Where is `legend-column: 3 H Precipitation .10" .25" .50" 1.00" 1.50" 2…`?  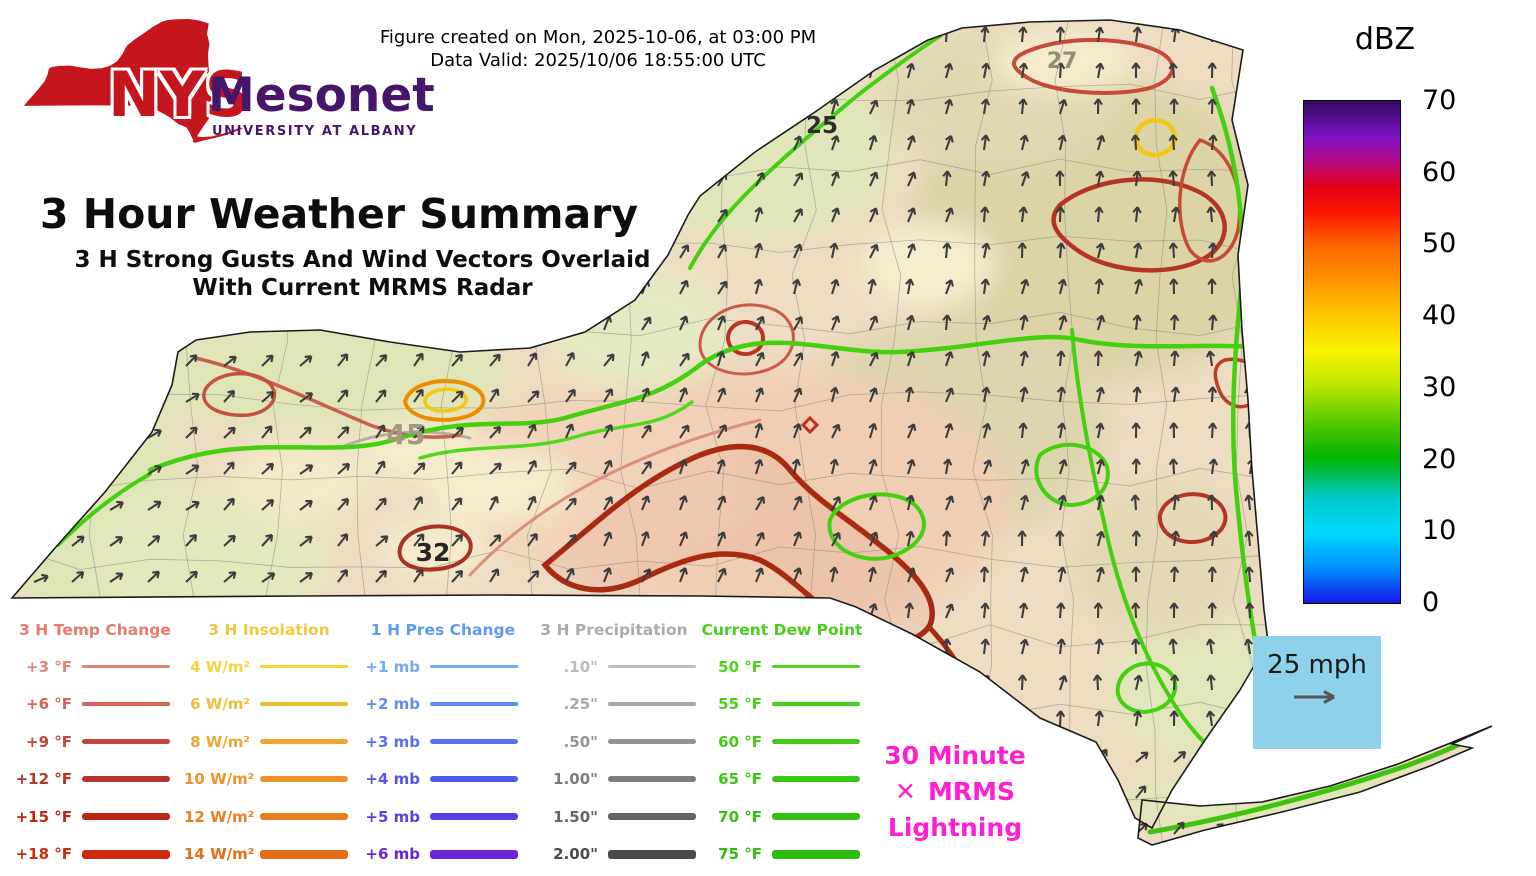 legend-column: 3 H Precipitation .10" .25" .50" 1.00" 1.50" 2… is located at coordinates (614, 742).